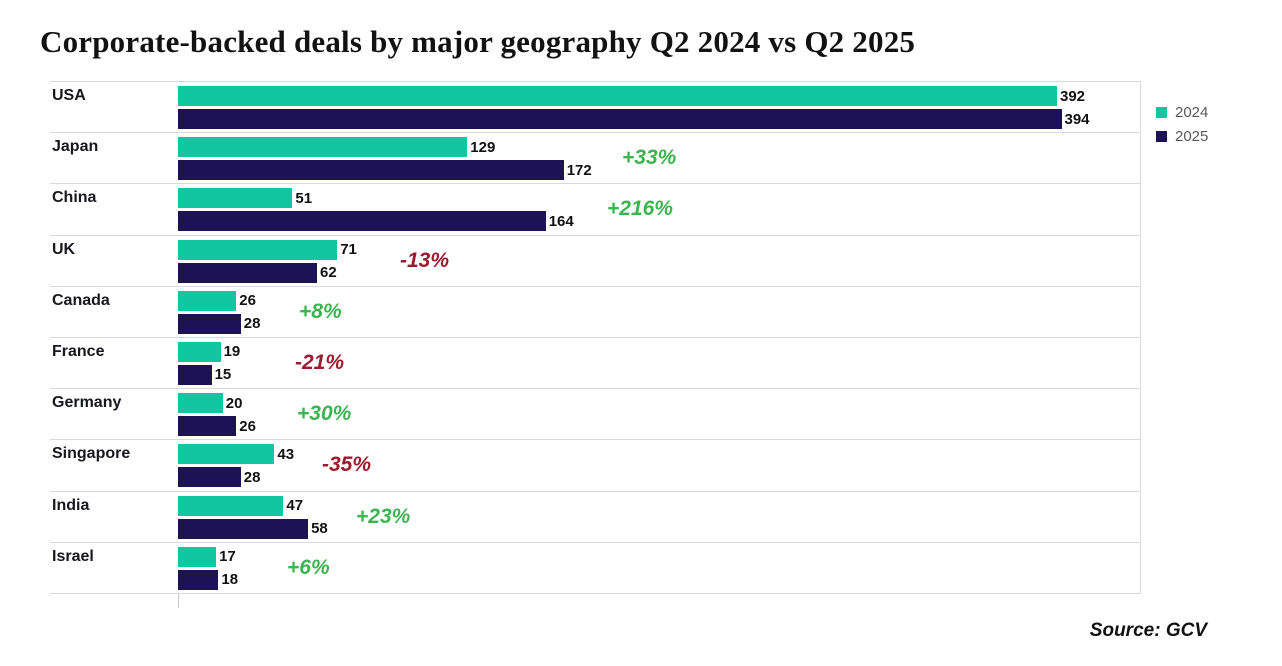 This screenshot has width=1282, height=666. What do you see at coordinates (234, 403) in the screenshot?
I see `value-label: 20` at bounding box center [234, 403].